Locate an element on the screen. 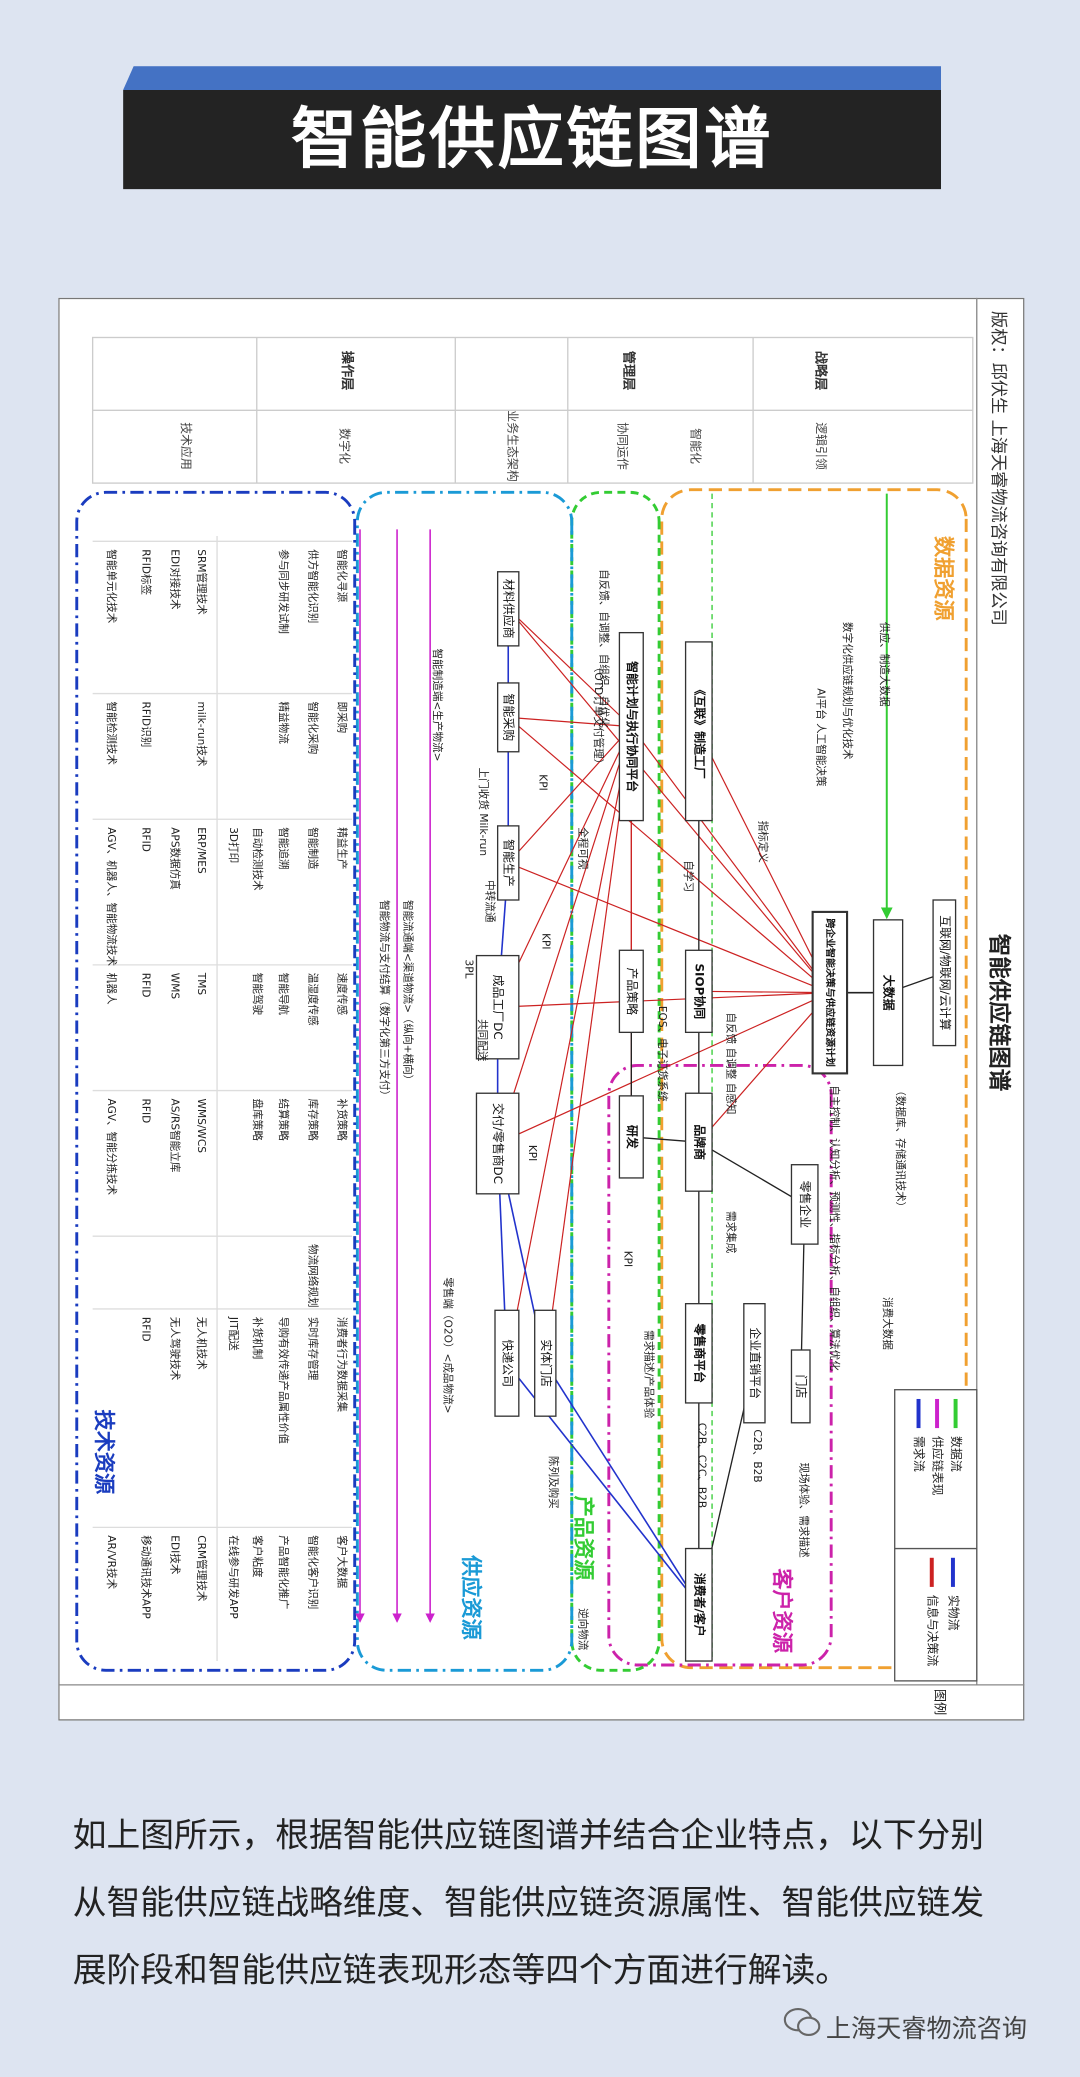 This screenshot has height=2077, width=1080. tech-item: RFID标签 is located at coordinates (146, 572).